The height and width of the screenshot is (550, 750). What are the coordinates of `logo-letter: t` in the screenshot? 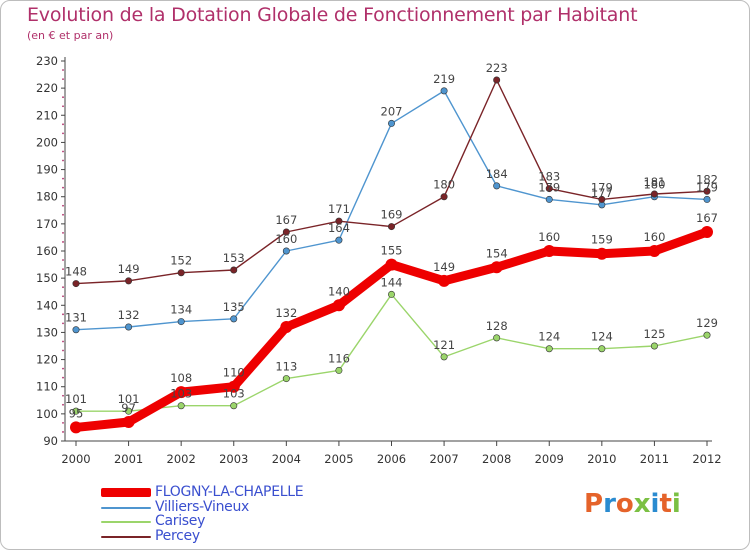 It's located at (665, 504).